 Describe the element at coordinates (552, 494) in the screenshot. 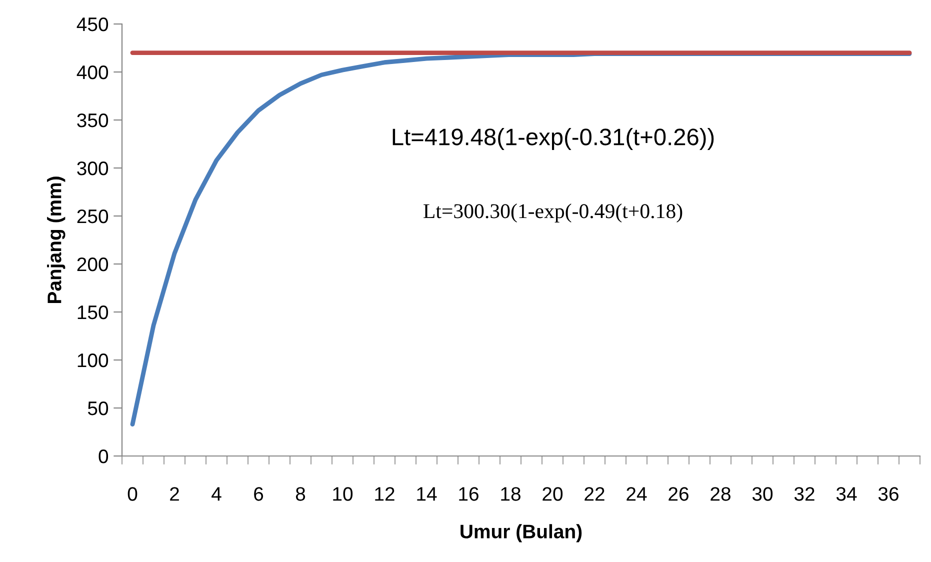

I see `x-tick-label: 20` at that location.